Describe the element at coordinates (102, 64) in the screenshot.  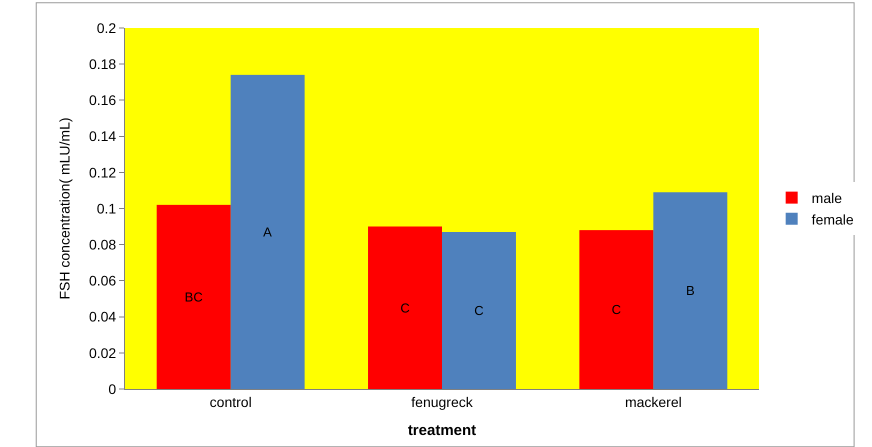
I see `y-tick-label: 0.18` at that location.